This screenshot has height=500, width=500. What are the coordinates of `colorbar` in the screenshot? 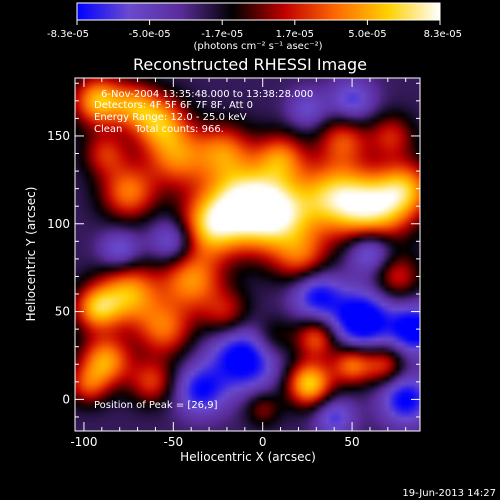 It's located at (258, 11).